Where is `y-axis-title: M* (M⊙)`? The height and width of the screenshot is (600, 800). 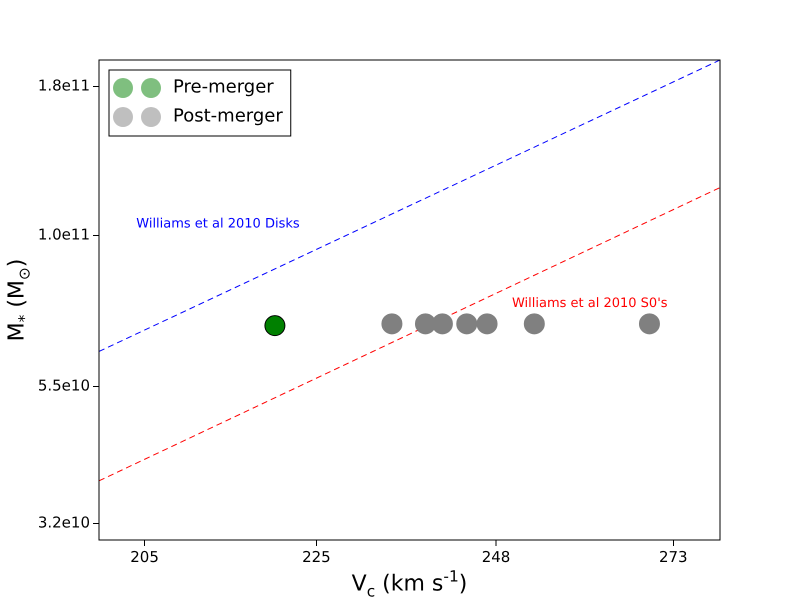
y-axis-title: M* (M⊙) is located at coordinates (19, 300).